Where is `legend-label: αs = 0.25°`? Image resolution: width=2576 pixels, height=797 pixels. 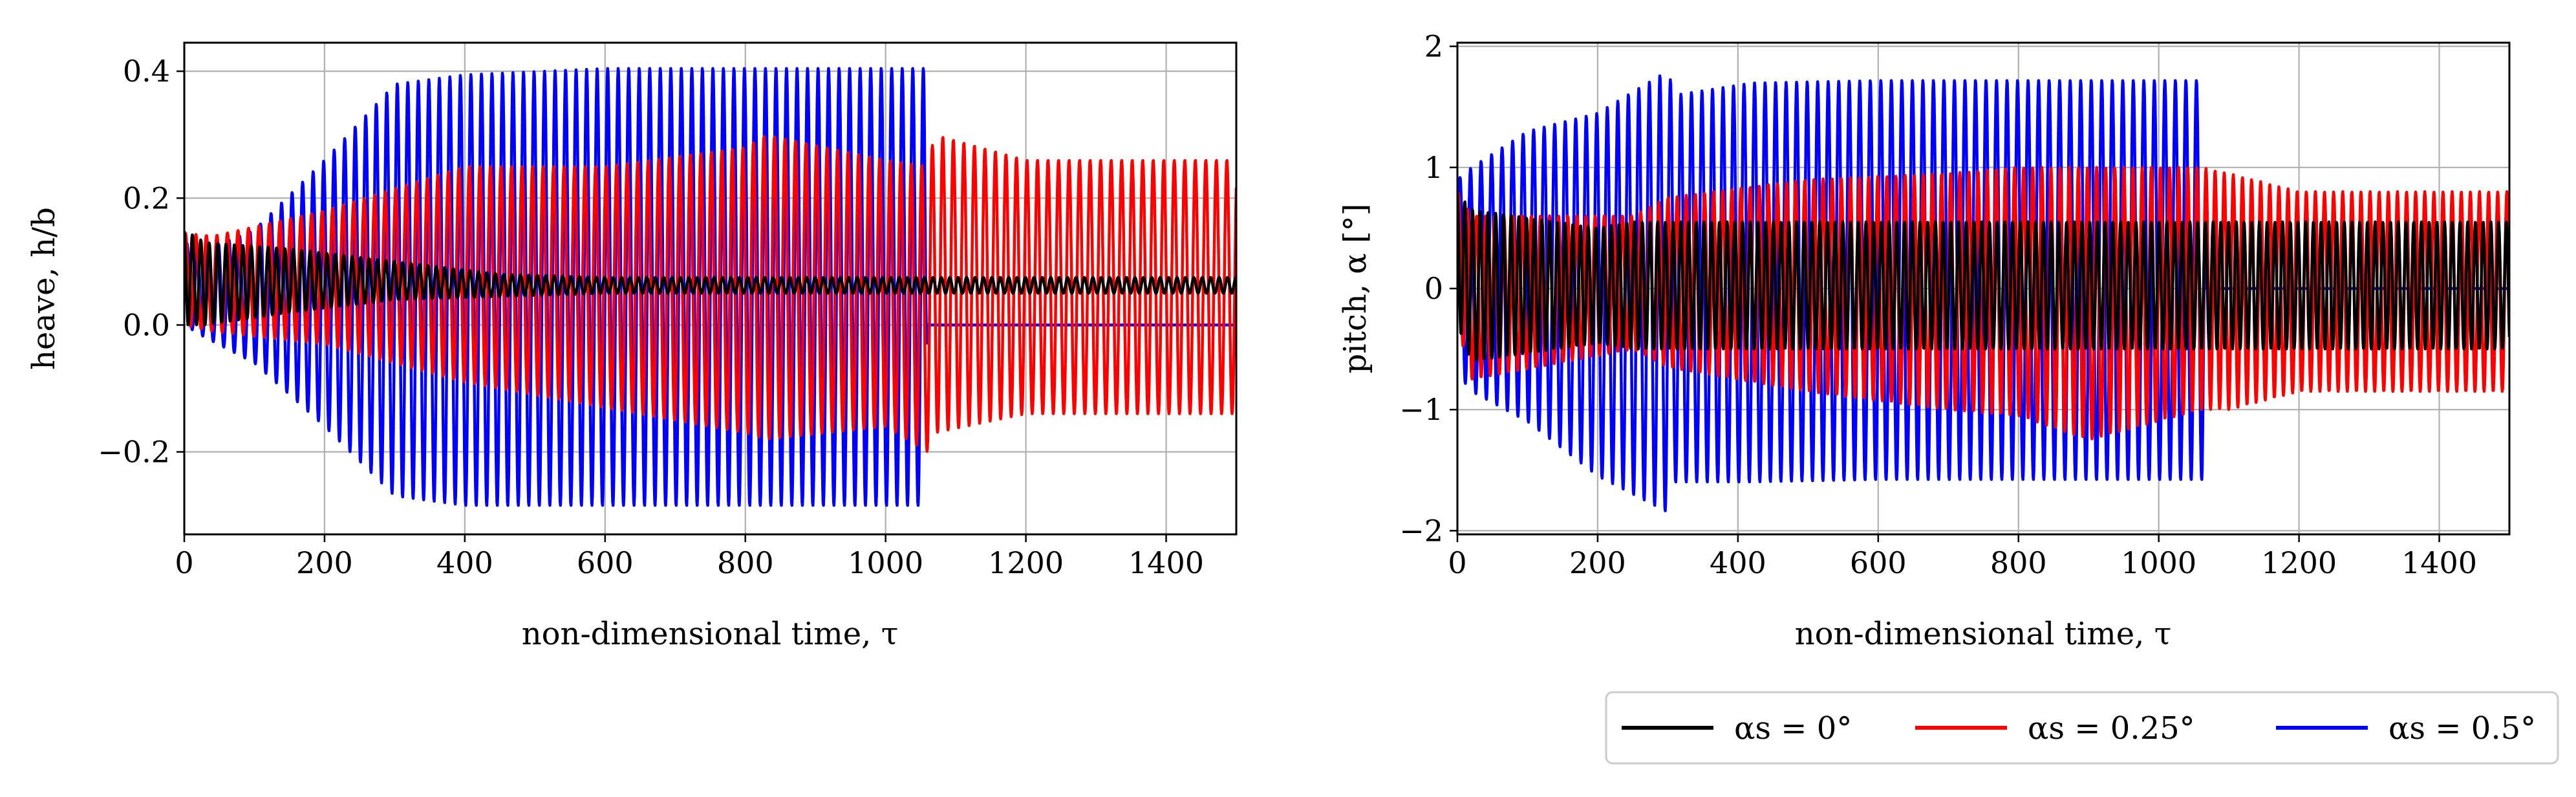 legend-label: αs = 0.25° is located at coordinates (2111, 728).